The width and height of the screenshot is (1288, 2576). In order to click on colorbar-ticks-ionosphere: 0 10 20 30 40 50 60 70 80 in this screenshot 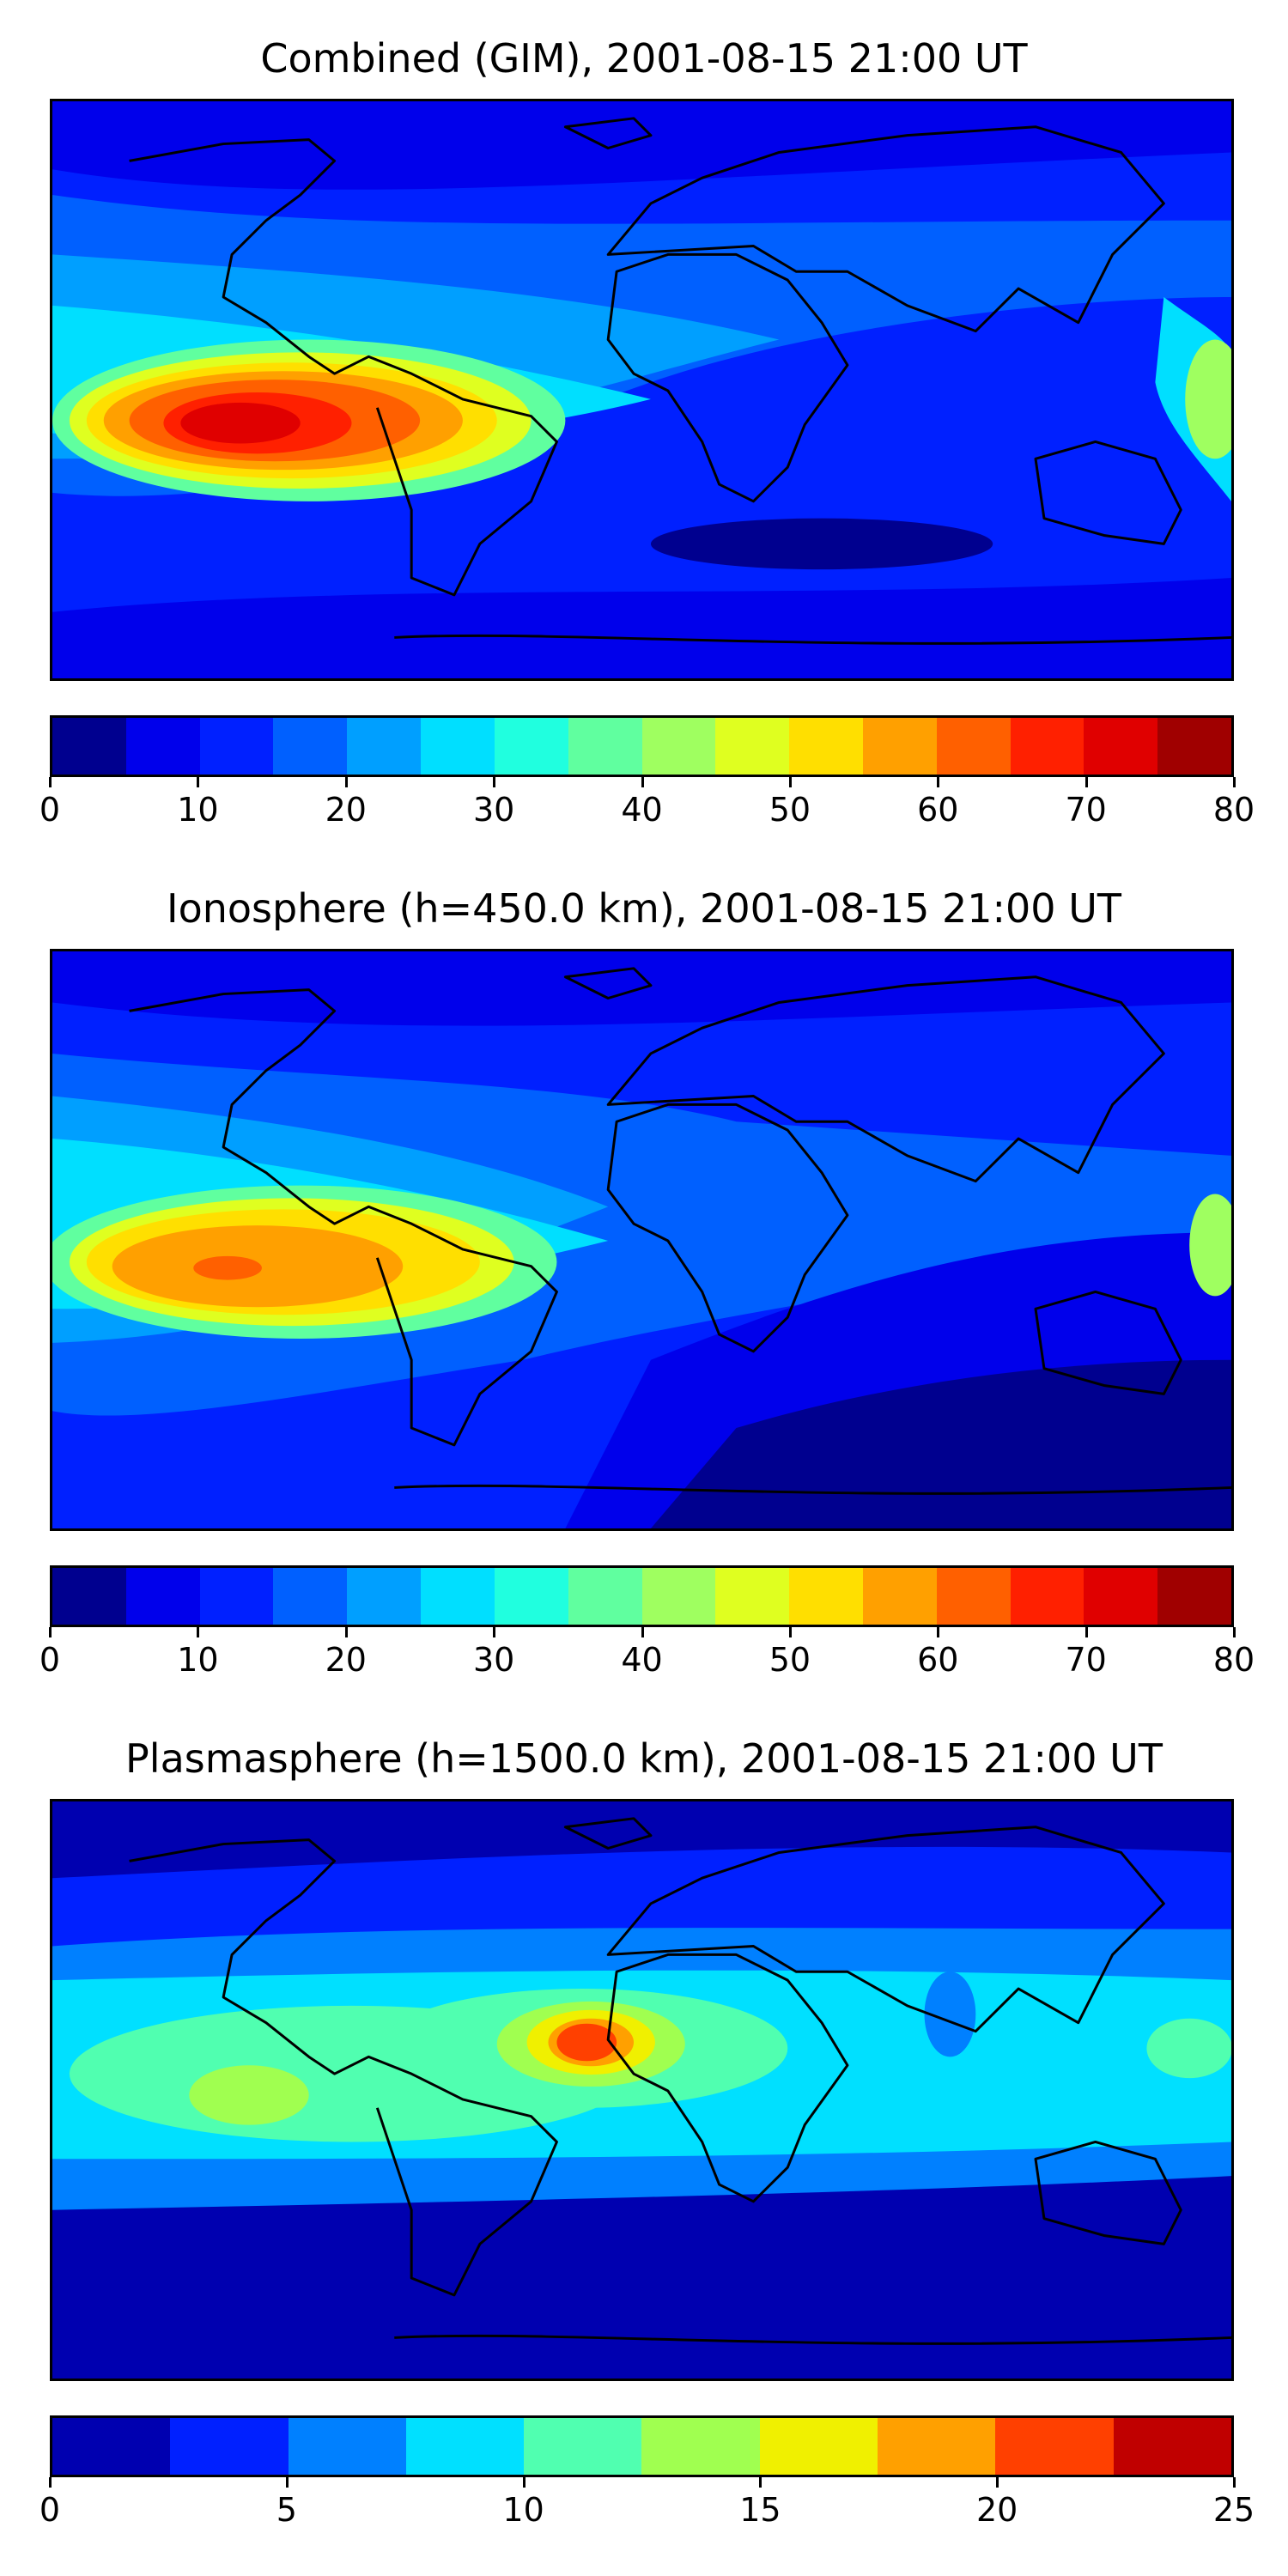, I will do `click(647, 1653)`.